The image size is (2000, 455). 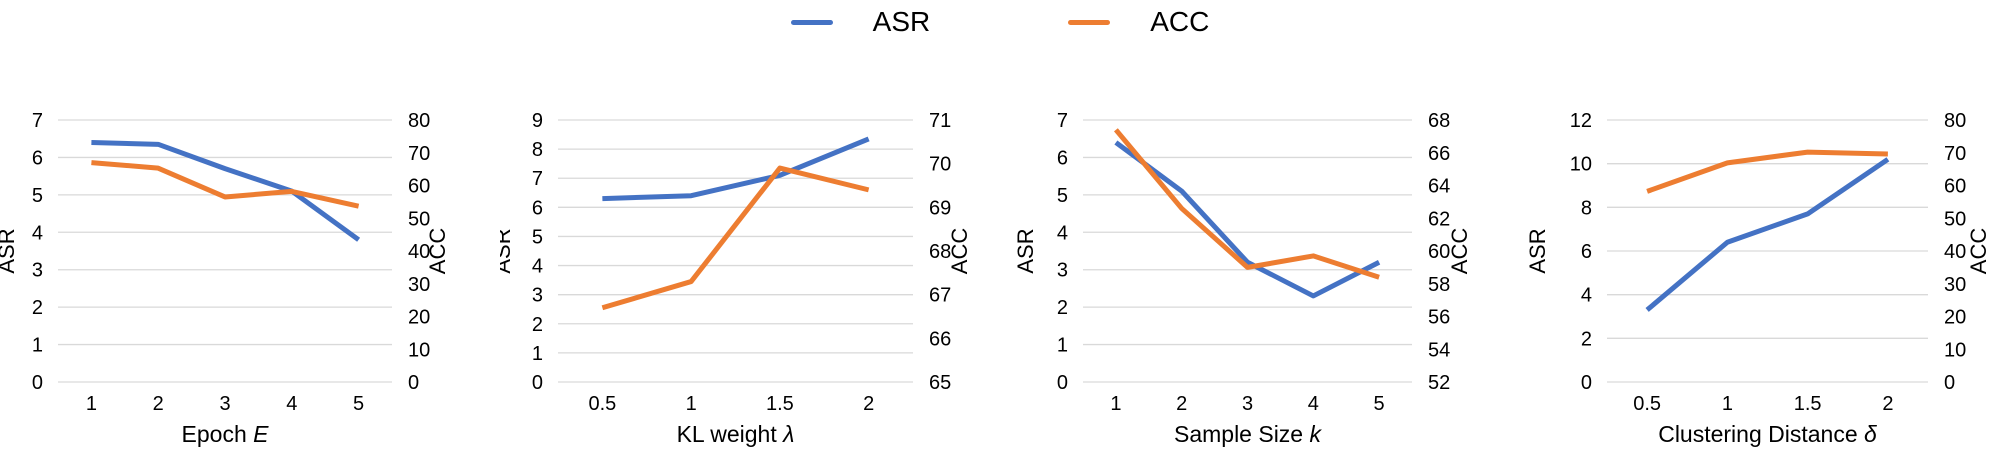 What do you see at coordinates (1955, 121) in the screenshot?
I see `right-axis-tick: 80` at bounding box center [1955, 121].